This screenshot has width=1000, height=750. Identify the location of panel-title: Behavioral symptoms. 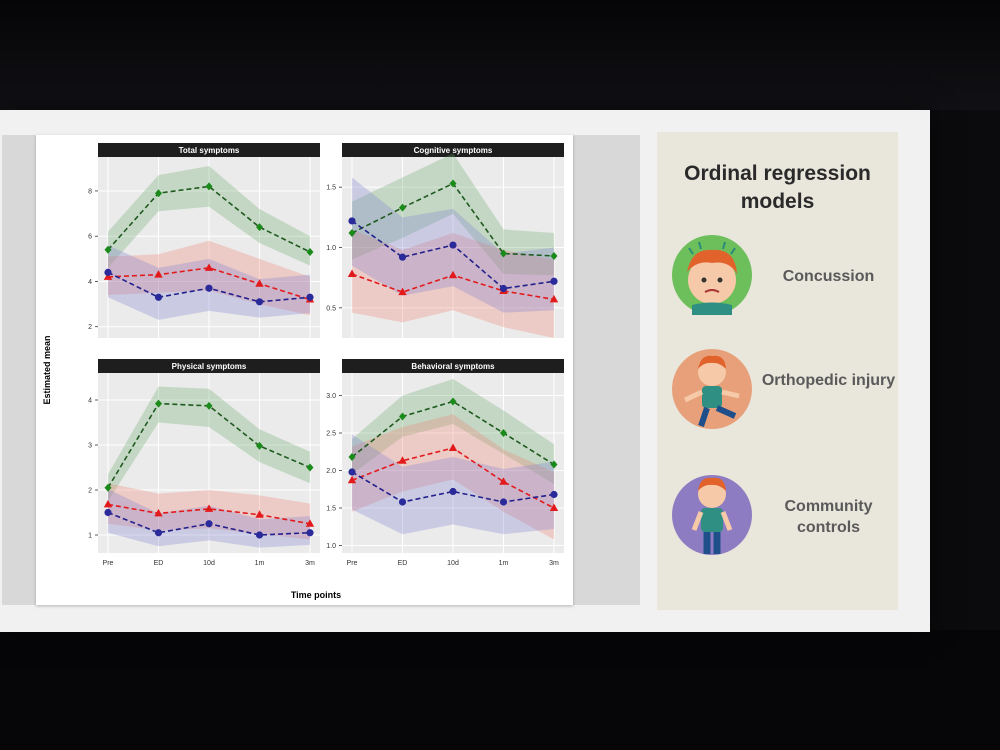
(453, 366).